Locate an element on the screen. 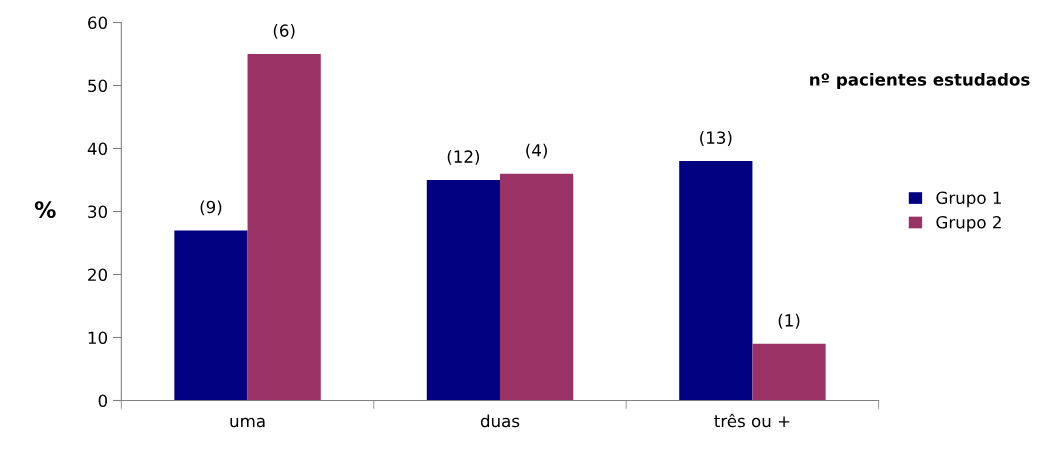 The width and height of the screenshot is (1046, 450). annotation: nº pacientes estudados is located at coordinates (920, 81).